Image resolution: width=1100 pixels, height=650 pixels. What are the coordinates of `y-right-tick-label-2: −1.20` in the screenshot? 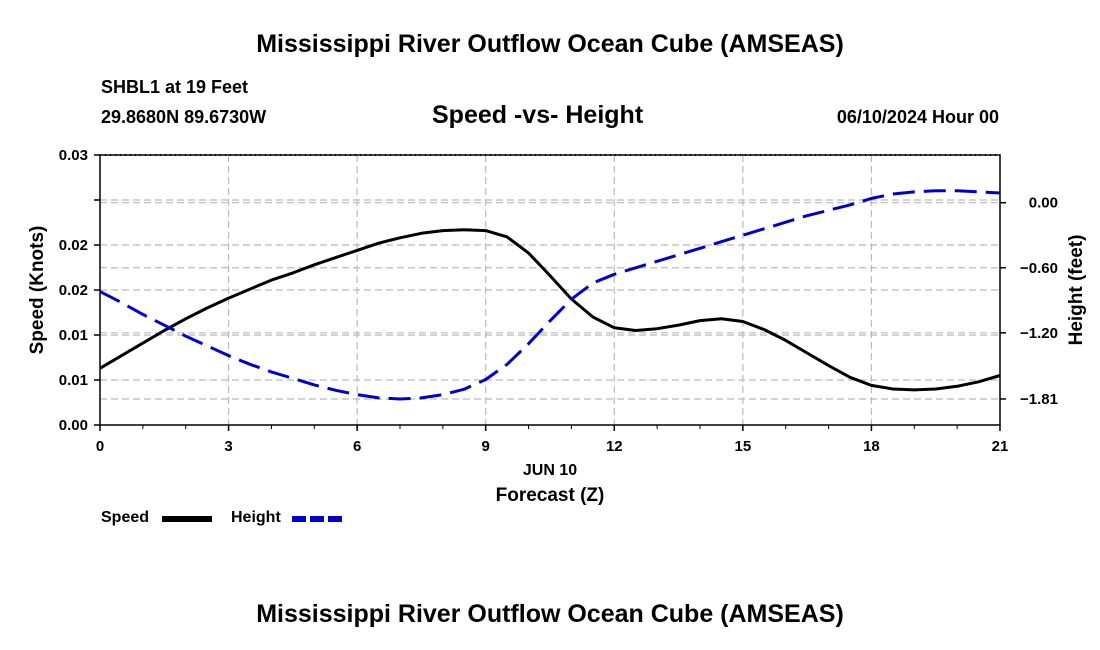 It's located at (1039, 333).